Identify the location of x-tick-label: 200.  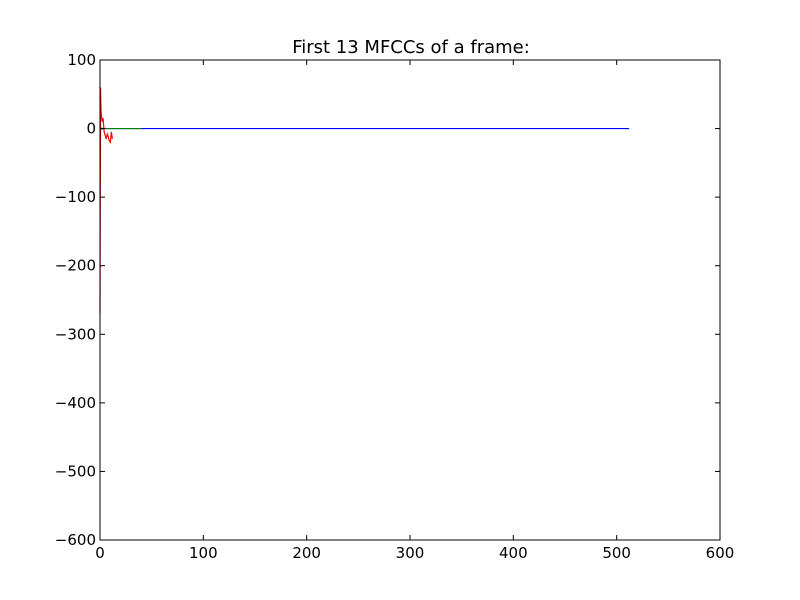
(306, 553).